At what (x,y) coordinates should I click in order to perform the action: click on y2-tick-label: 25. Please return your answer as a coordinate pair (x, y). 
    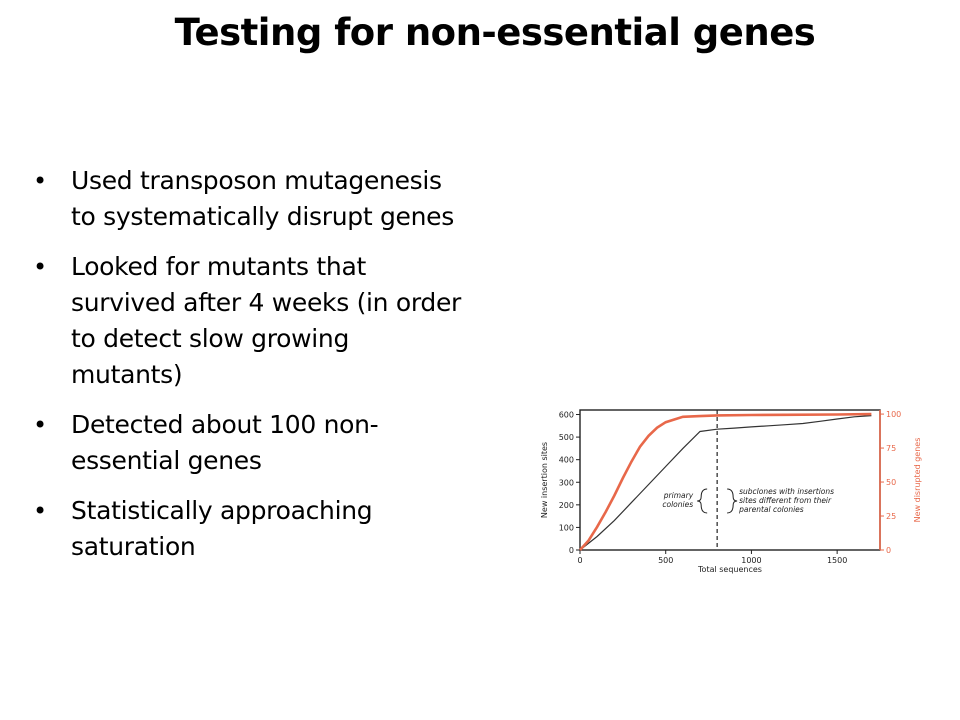
    Looking at the image, I should click on (891, 516).